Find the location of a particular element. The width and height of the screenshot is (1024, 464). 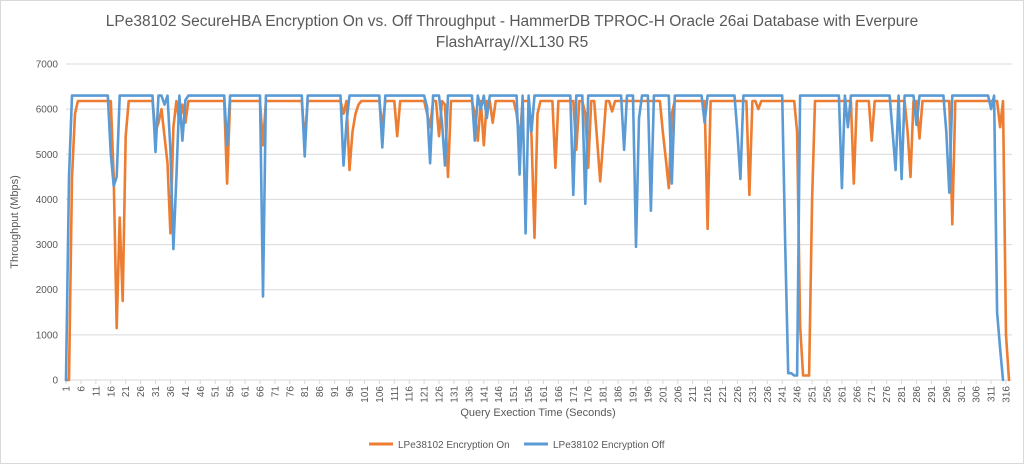

x-tick-306: 306 is located at coordinates (977, 394).